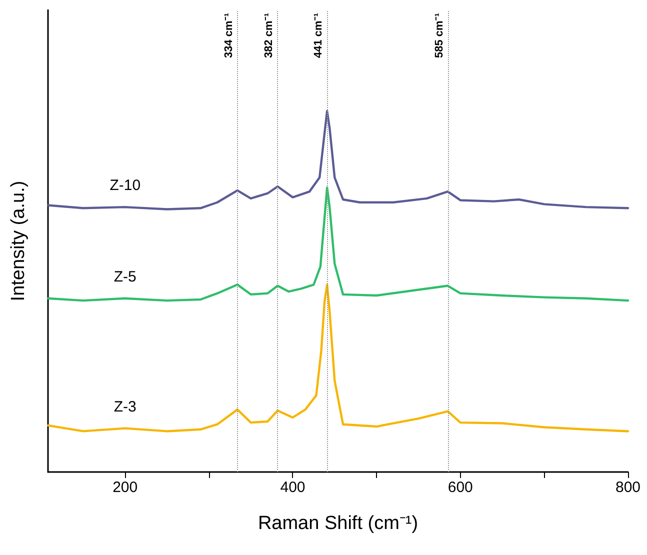  I want to click on ref-line-label: 334 cm⁻¹, so click(228, 35).